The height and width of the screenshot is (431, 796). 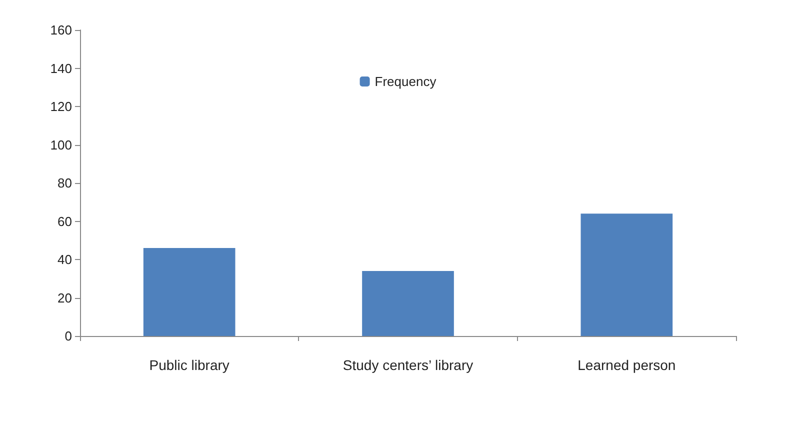 I want to click on y-tick-label: 80, so click(x=65, y=183).